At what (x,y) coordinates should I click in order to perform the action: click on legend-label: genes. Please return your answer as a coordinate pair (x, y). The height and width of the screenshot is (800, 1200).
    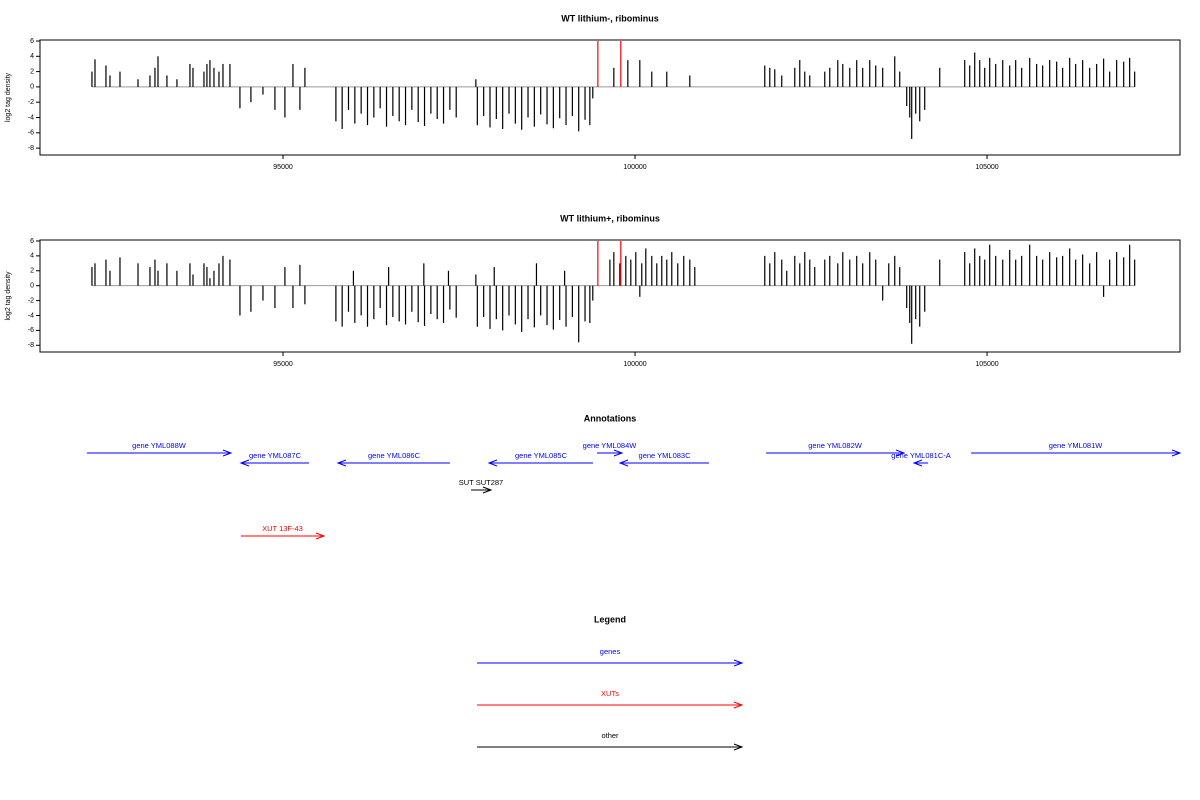
    Looking at the image, I should click on (610, 651).